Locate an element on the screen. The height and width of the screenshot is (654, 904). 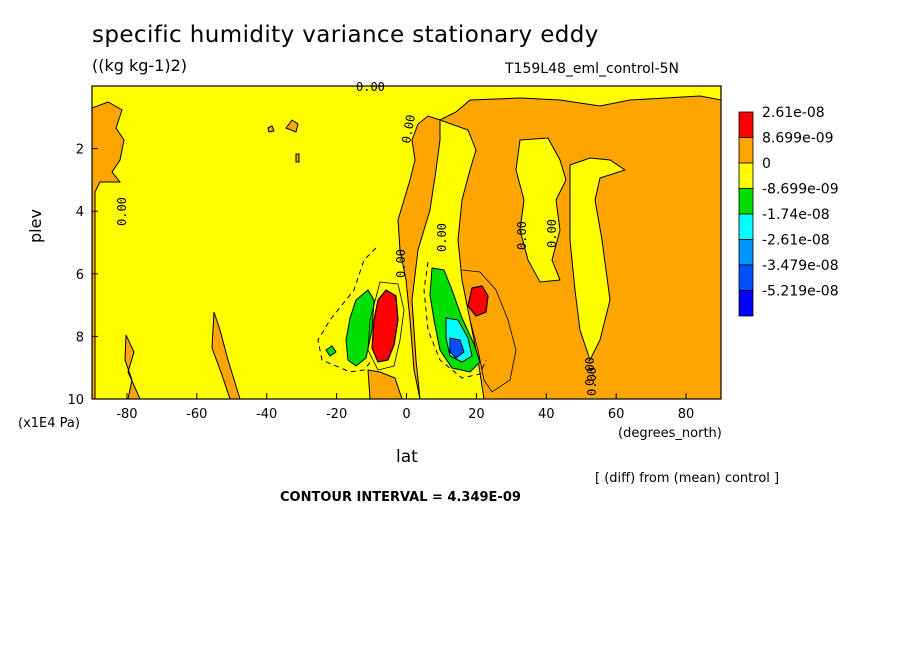
x-axis: -80 -60 -40 -20 0 20 40 60 80 is located at coordinates (405, 407).